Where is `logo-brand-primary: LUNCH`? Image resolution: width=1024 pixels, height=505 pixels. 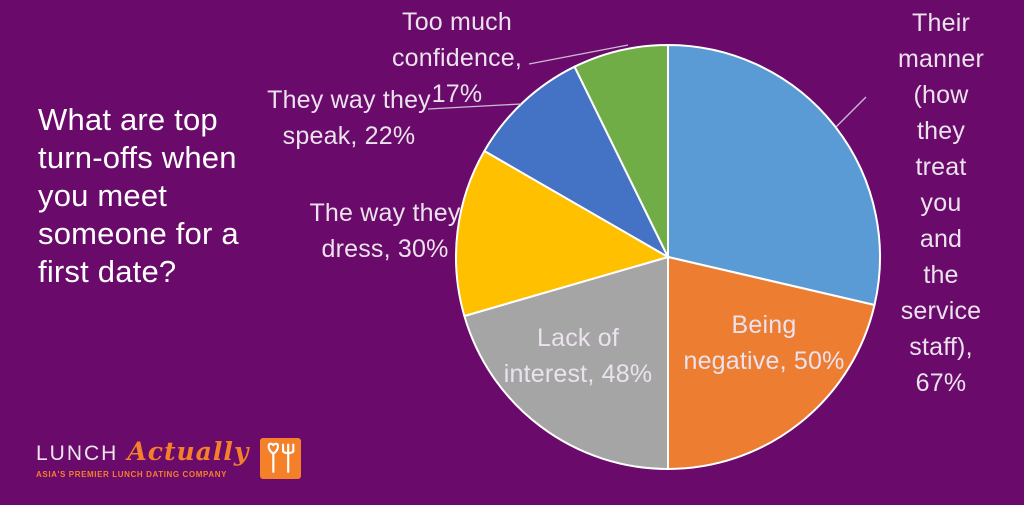
logo-brand-primary: LUNCH is located at coordinates (77, 453).